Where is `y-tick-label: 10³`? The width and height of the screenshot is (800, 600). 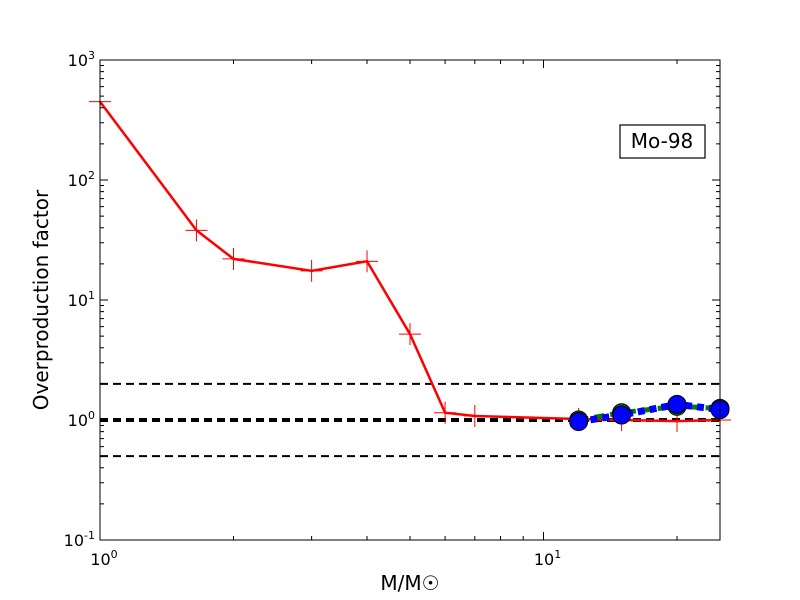 y-tick-label: 10³ is located at coordinates (81, 59).